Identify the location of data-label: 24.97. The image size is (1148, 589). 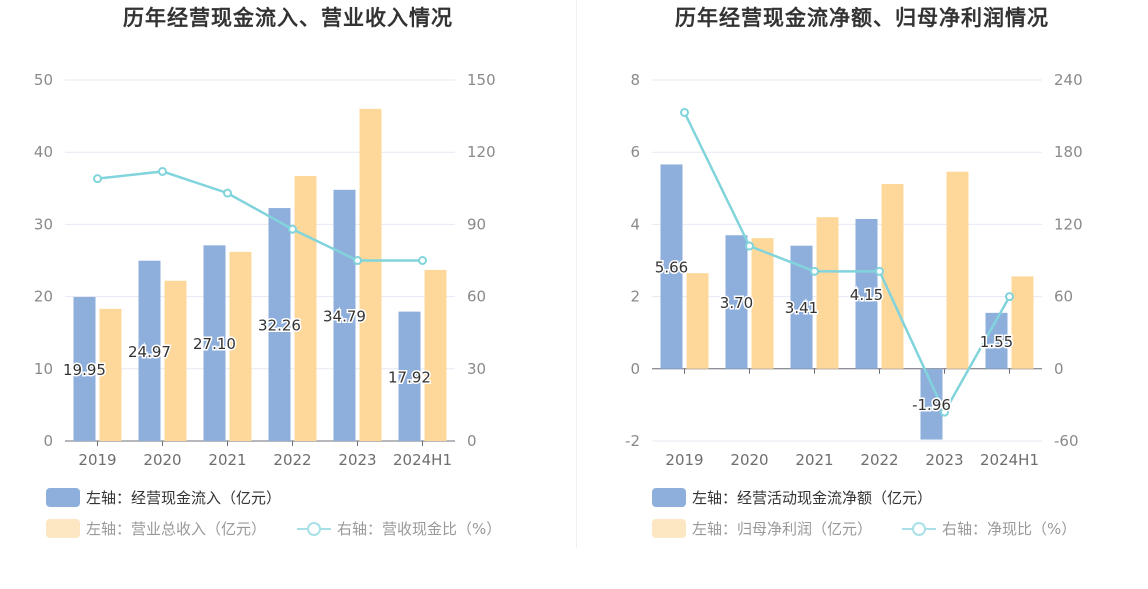
(149, 352).